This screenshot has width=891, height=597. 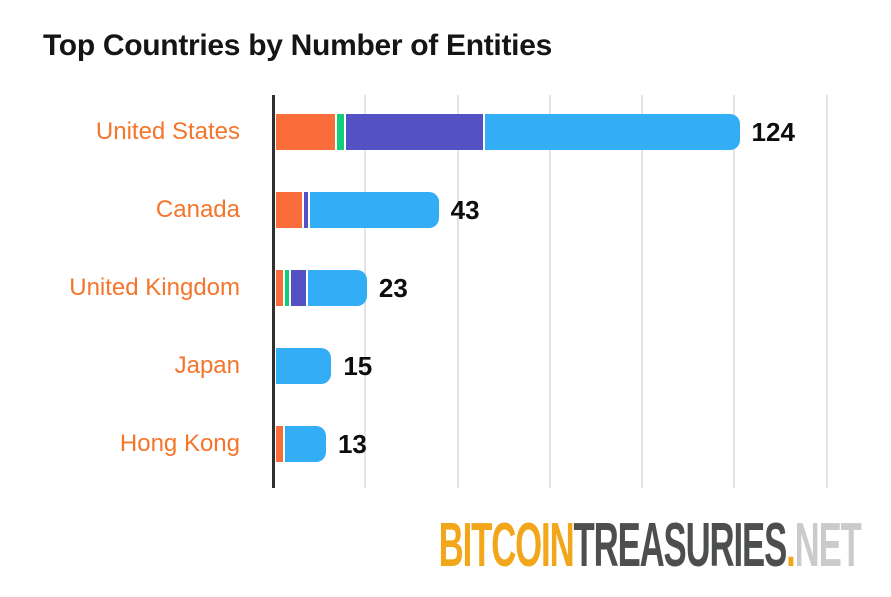 What do you see at coordinates (358, 366) in the screenshot?
I see `value-label-japan: 15` at bounding box center [358, 366].